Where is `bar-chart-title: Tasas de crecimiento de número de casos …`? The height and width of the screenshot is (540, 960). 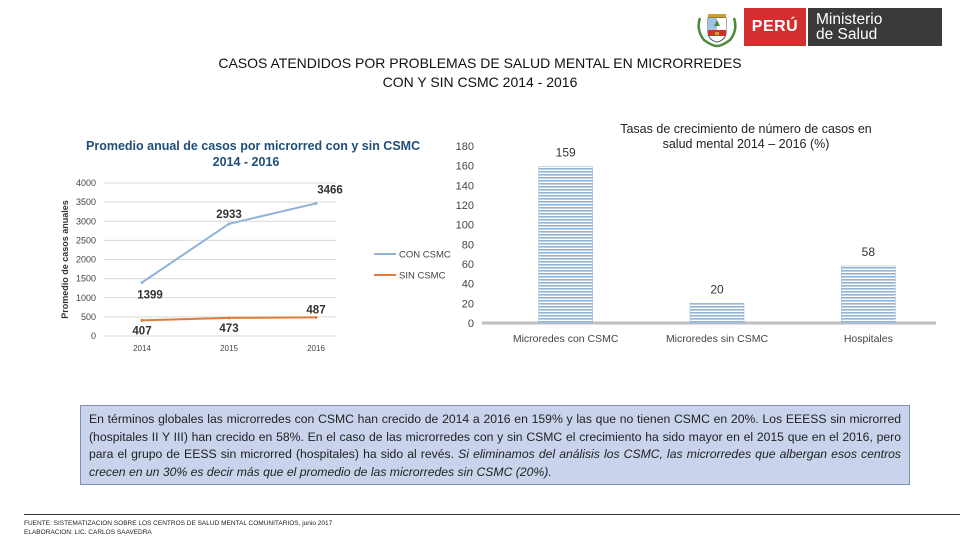
bar-chart-title: Tasas de crecimiento de número de casos … is located at coordinates (746, 137).